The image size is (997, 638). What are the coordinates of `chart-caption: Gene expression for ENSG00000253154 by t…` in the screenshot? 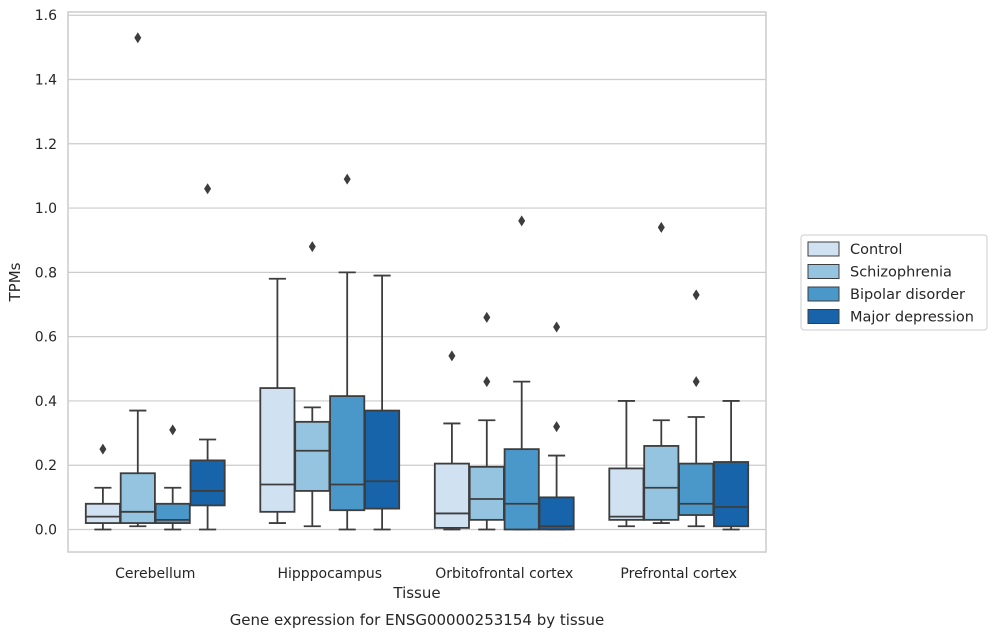 It's located at (417, 620).